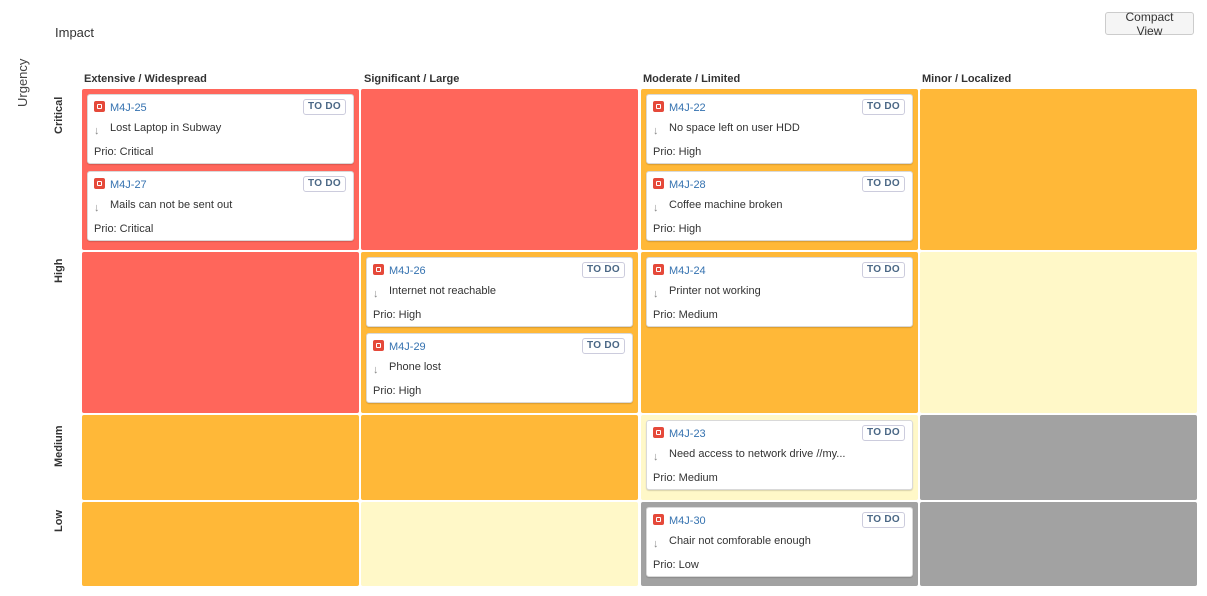  What do you see at coordinates (499, 544) in the screenshot?
I see `matrix-cell-low-significant` at bounding box center [499, 544].